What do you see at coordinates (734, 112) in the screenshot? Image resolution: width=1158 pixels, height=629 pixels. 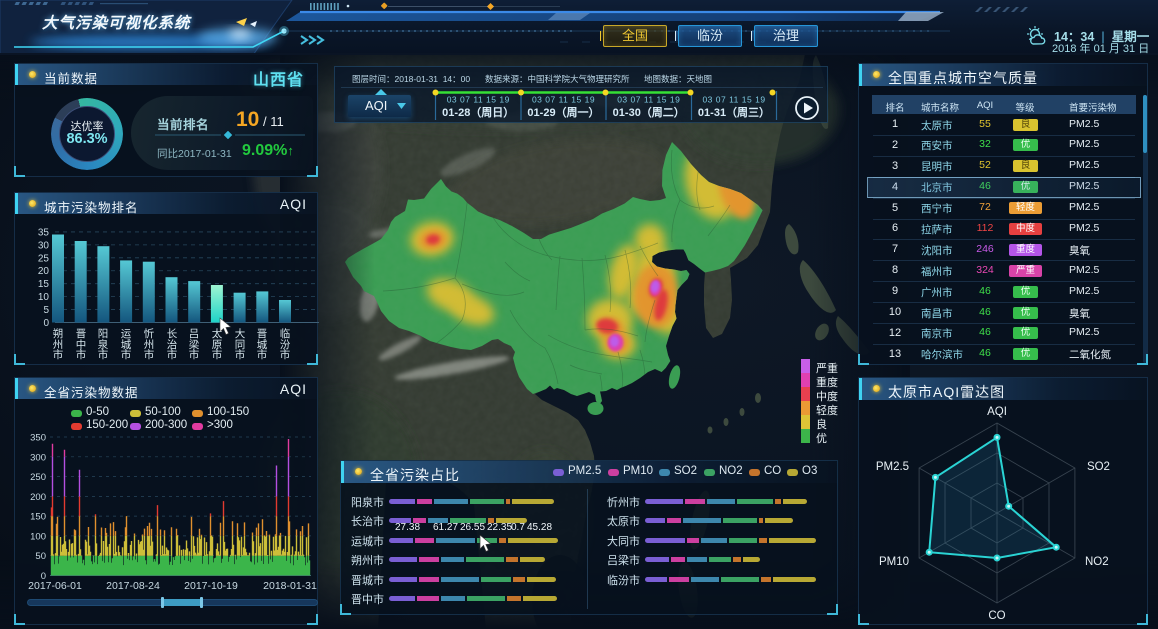 I see `svg-text: 01-31（周三）` at bounding box center [734, 112].